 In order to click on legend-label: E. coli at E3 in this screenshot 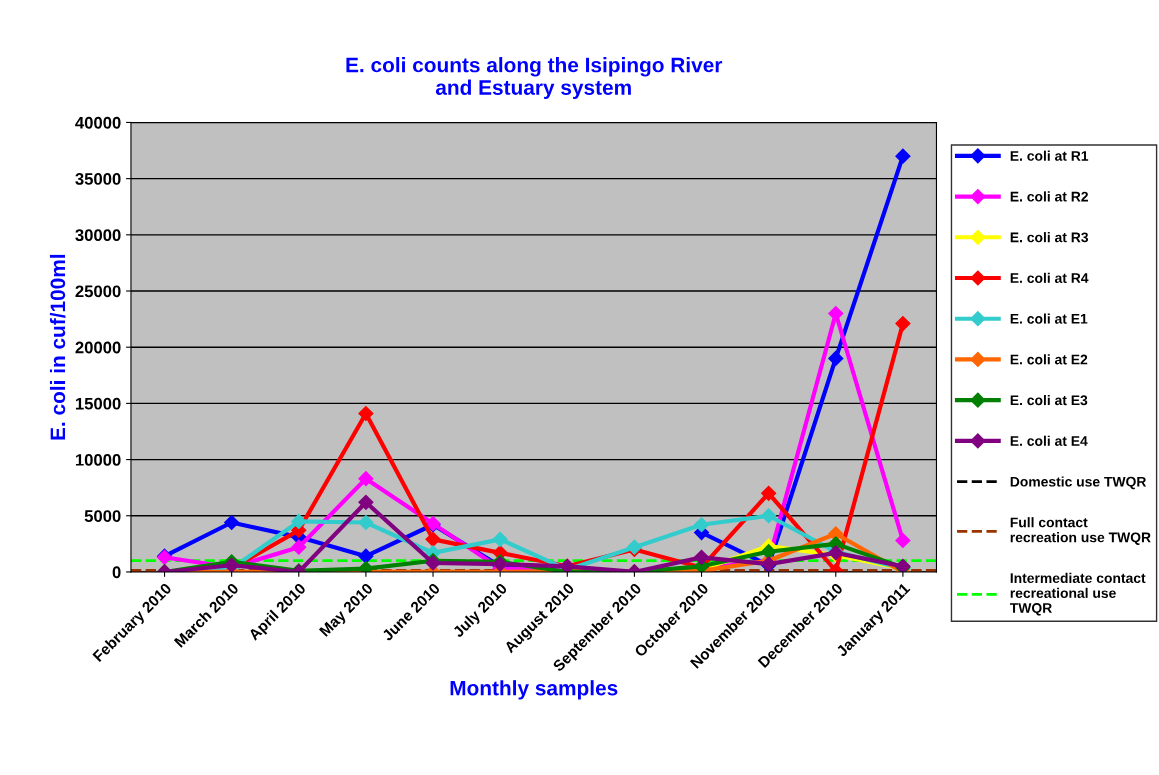, I will do `click(1049, 400)`.